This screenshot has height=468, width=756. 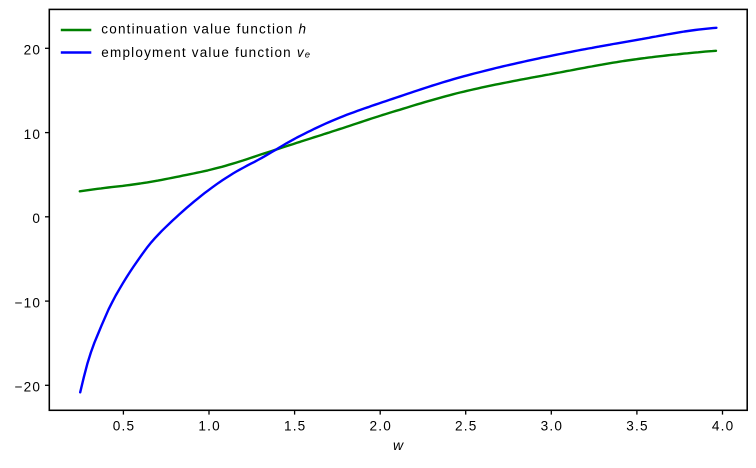 What do you see at coordinates (204, 29) in the screenshot?
I see `svg-text: continuation value function h` at bounding box center [204, 29].